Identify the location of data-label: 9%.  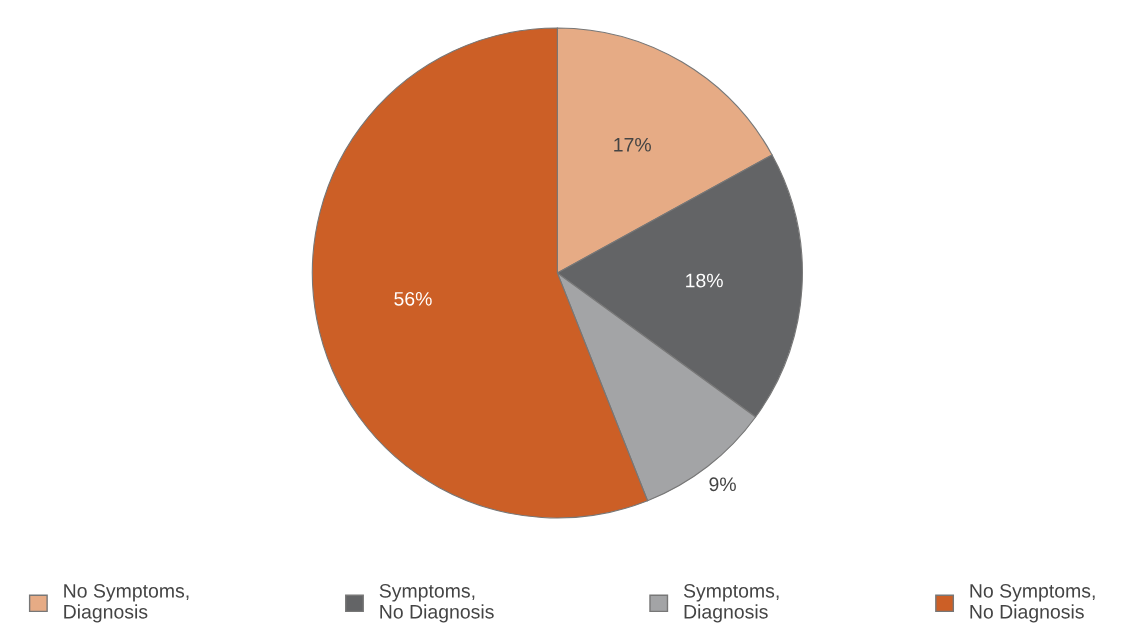
(722, 484).